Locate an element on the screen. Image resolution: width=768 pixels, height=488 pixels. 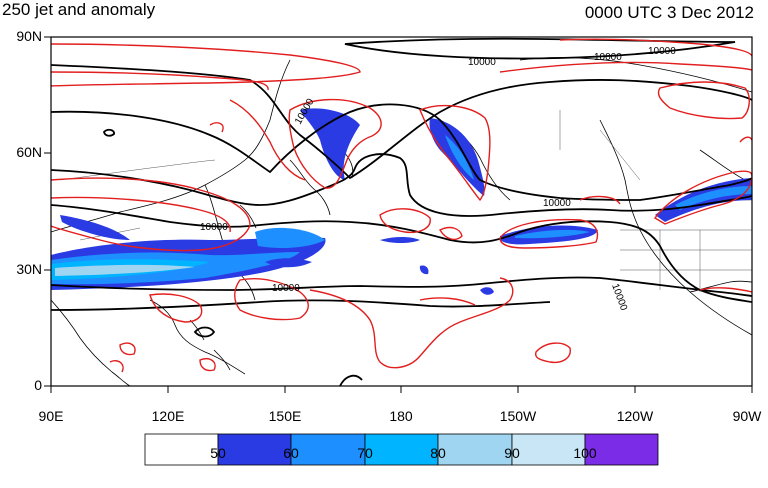
colorbar-label: 60 is located at coordinates (291, 453).